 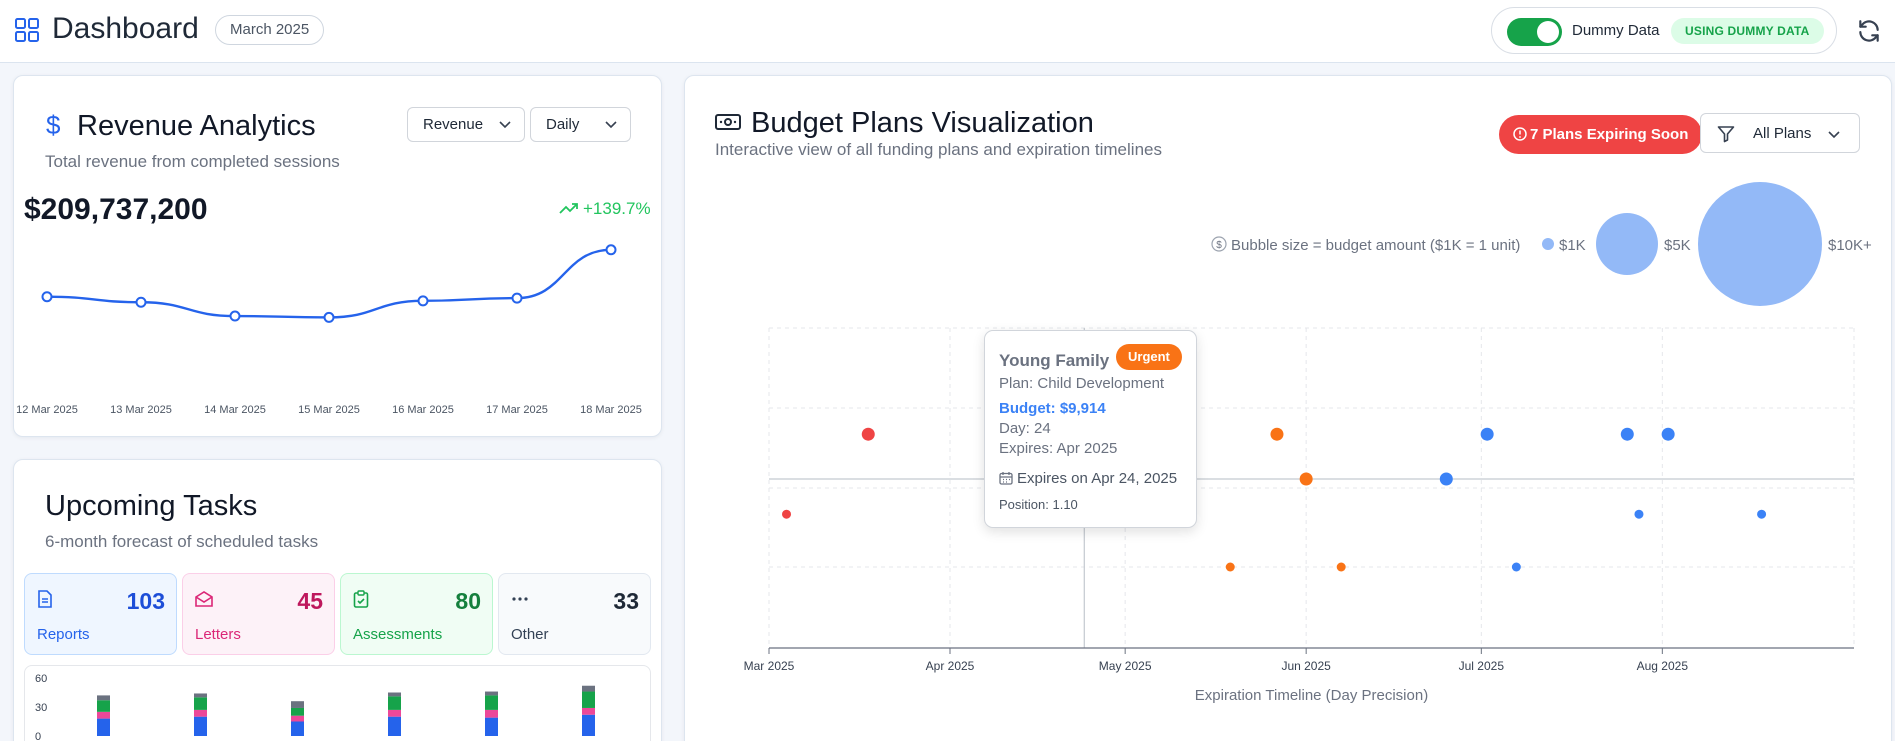 What do you see at coordinates (1082, 383) in the screenshot?
I see `tooltip-plan: Plan: Child Development` at bounding box center [1082, 383].